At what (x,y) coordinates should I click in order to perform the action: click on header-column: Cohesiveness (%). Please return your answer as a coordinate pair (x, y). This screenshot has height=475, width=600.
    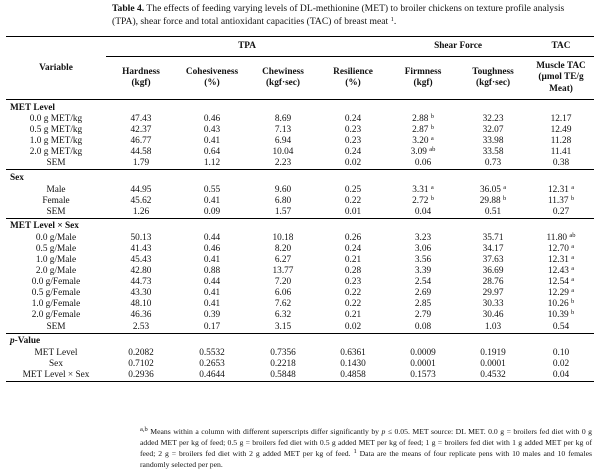
    Looking at the image, I should click on (212, 78).